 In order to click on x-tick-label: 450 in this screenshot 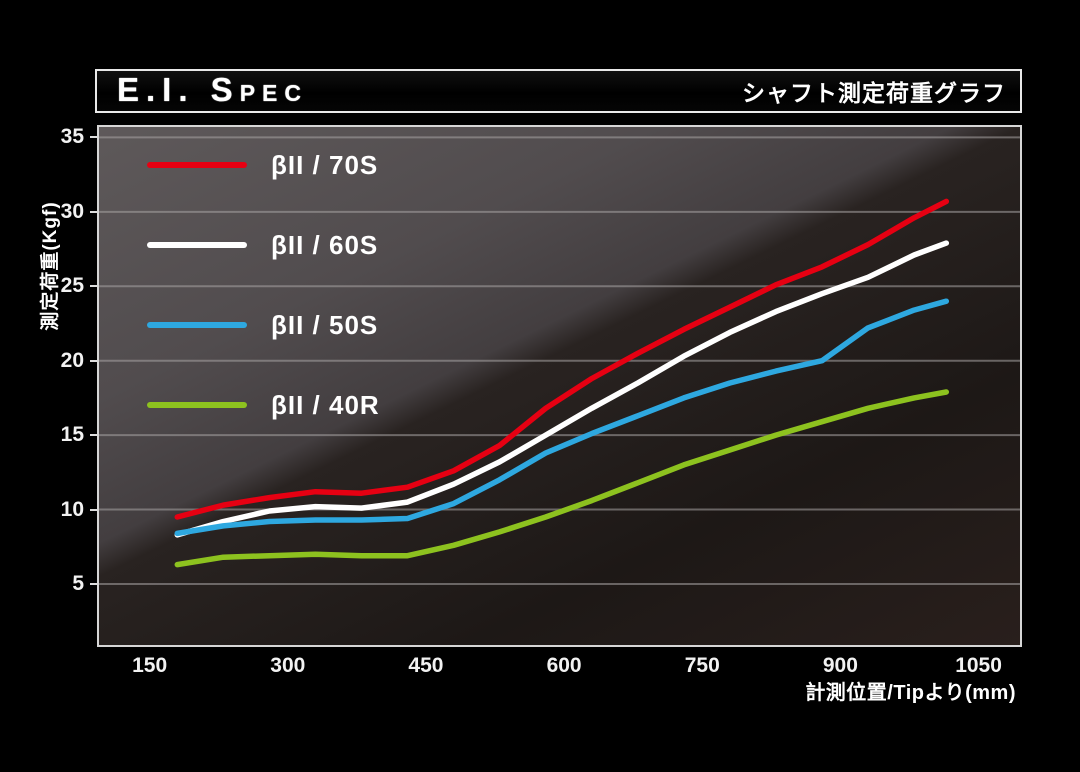, I will do `click(426, 665)`.